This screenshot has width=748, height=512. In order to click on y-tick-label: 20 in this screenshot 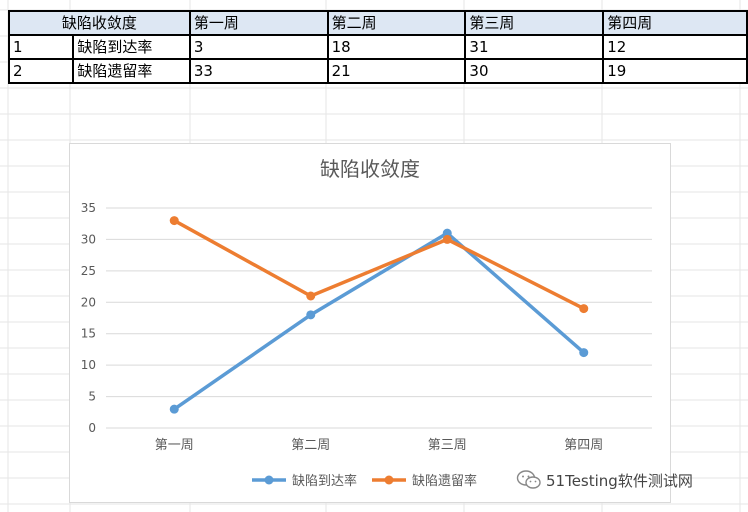, I will do `click(88, 302)`.